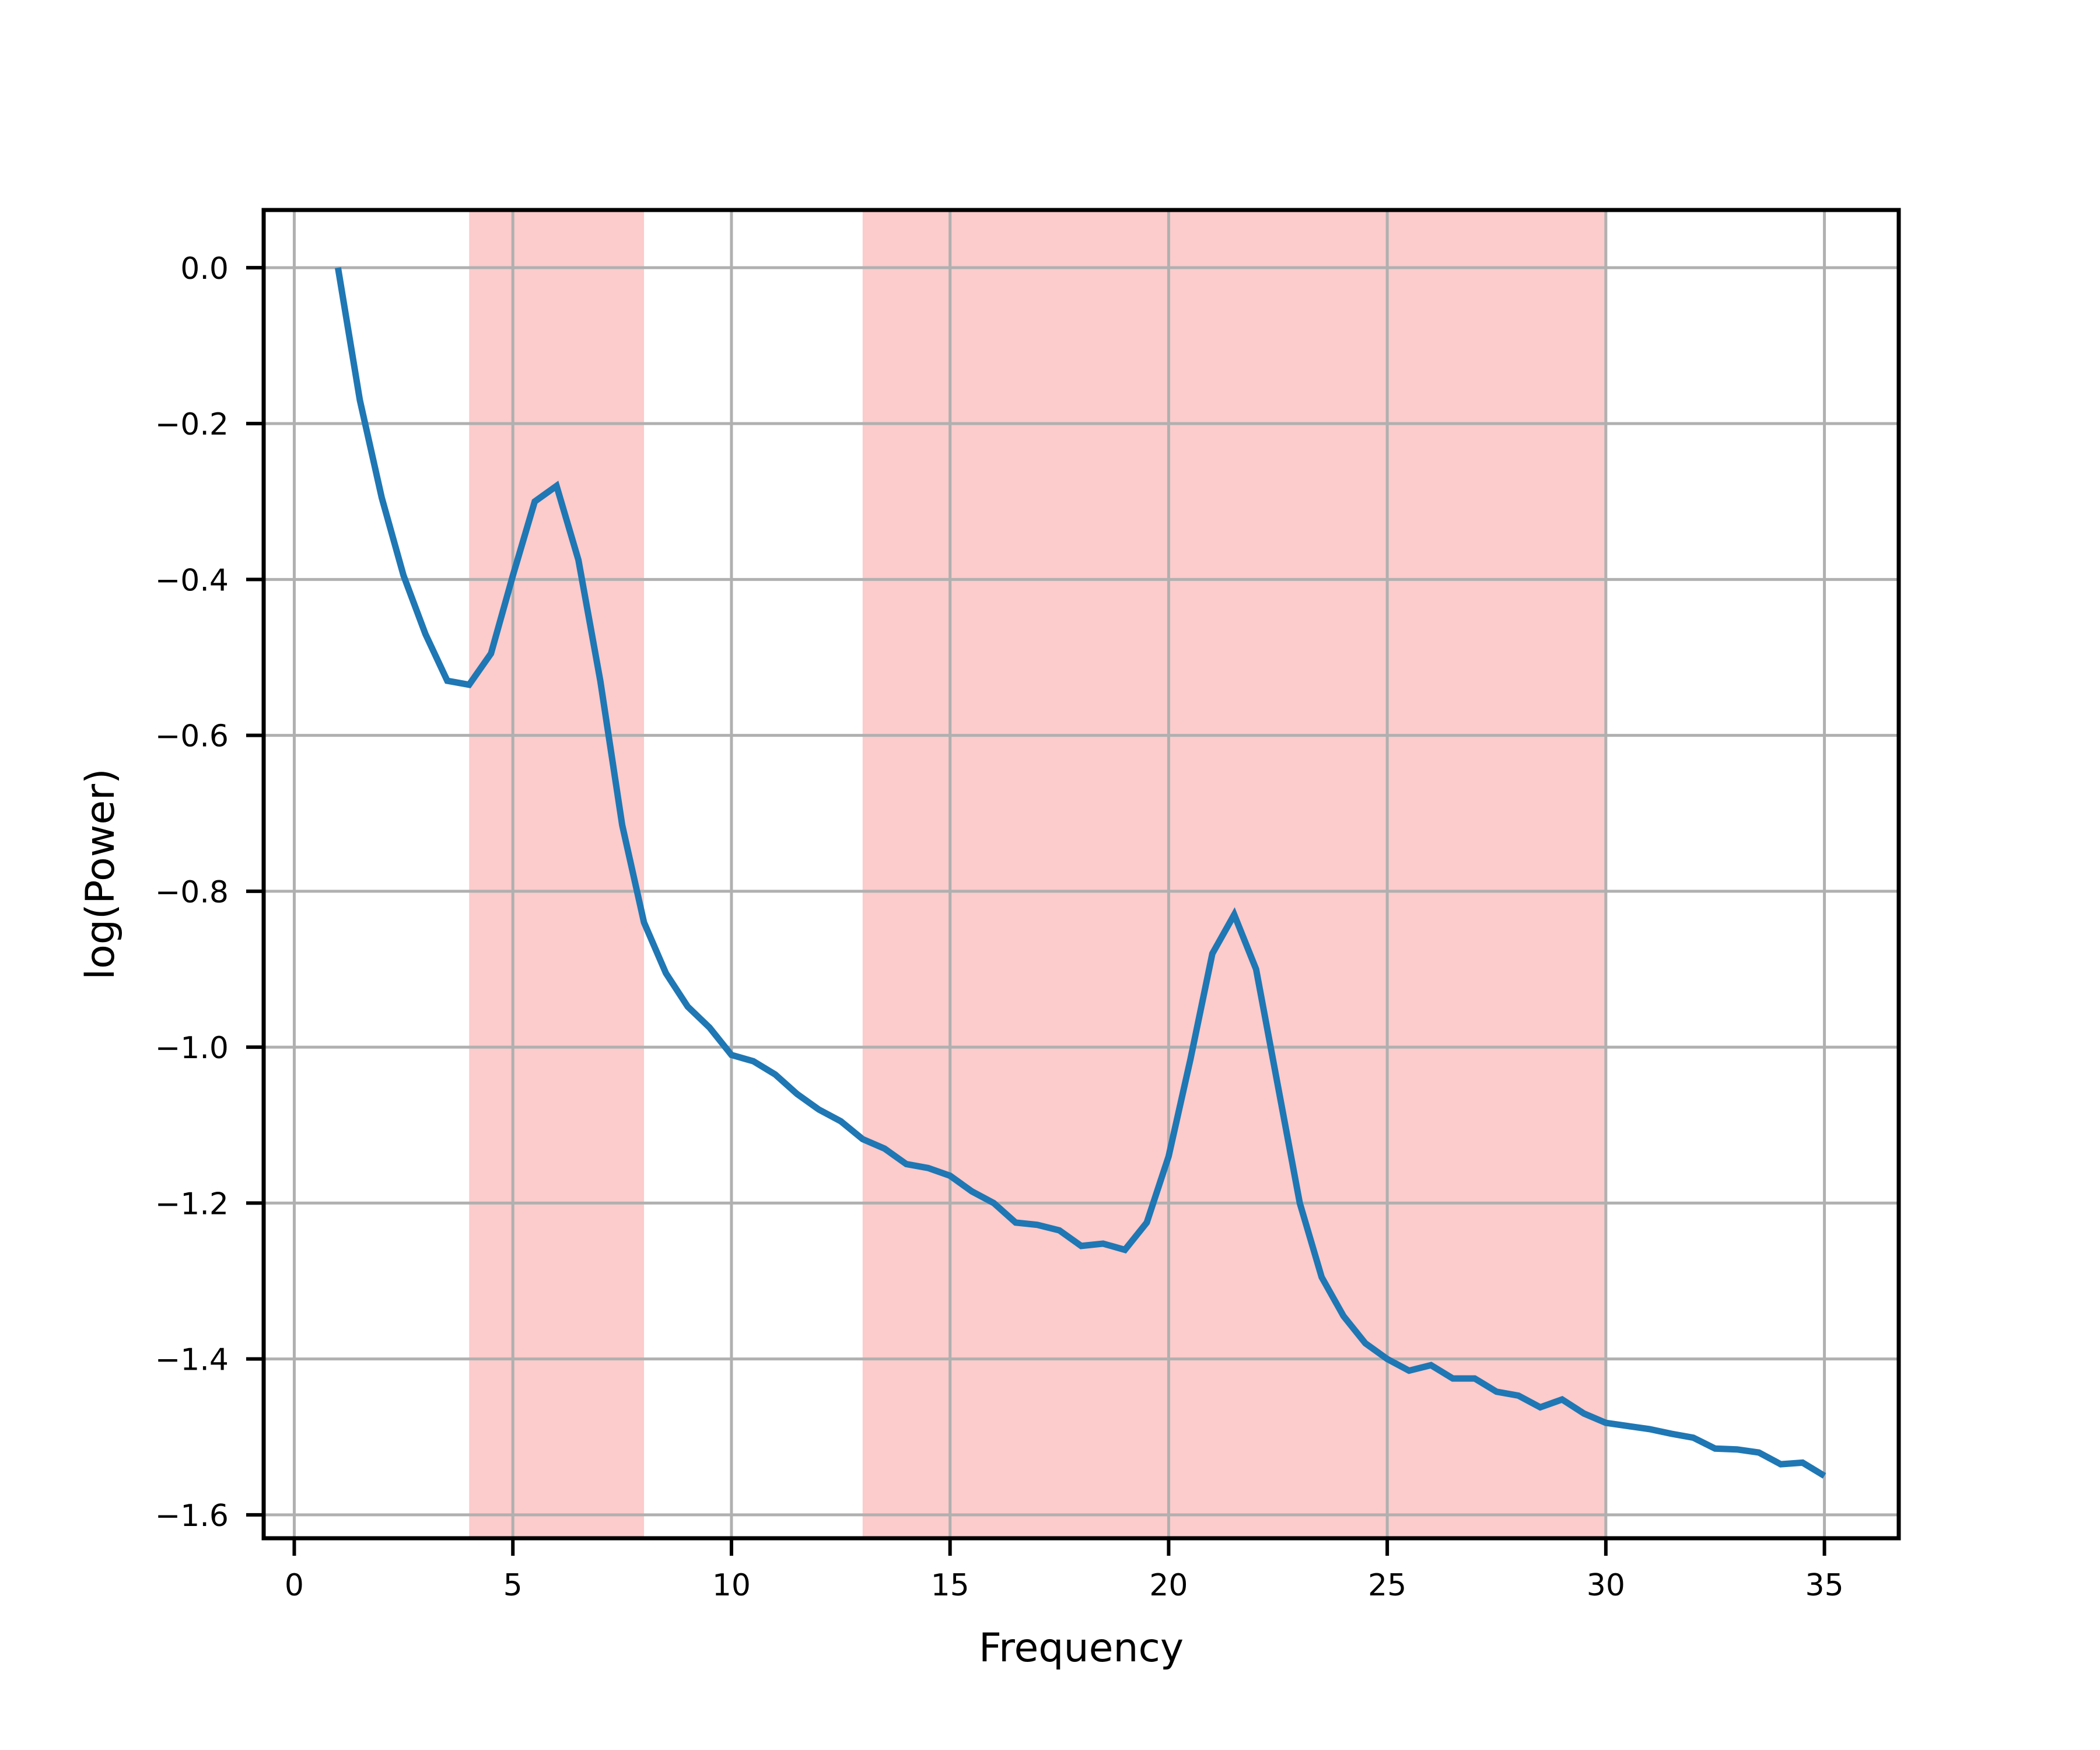 The width and height of the screenshot is (2100, 1750). I want to click on x-tick-label-2: 10, so click(731, 1585).